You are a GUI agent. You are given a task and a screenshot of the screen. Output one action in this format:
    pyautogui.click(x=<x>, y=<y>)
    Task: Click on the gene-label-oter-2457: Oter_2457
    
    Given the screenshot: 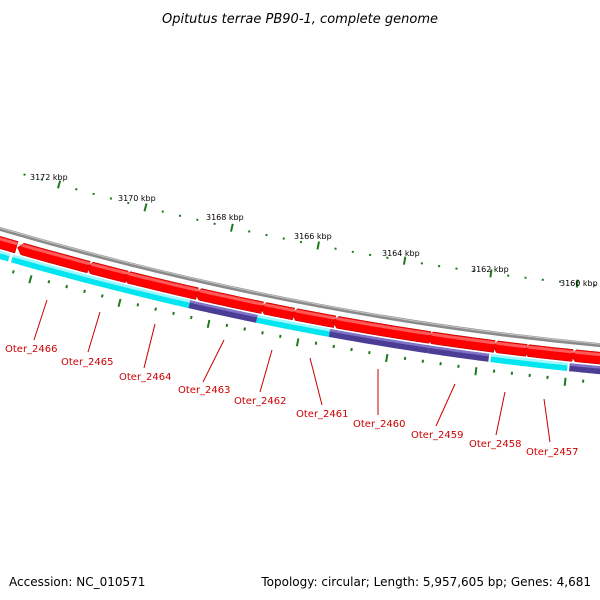 What is the action you would take?
    pyautogui.click(x=552, y=452)
    